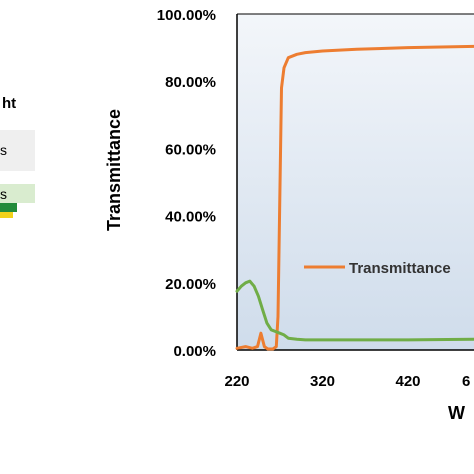 The width and height of the screenshot is (474, 474). Describe the element at coordinates (407, 381) in the screenshot. I see `x-tick-label: 420` at that location.